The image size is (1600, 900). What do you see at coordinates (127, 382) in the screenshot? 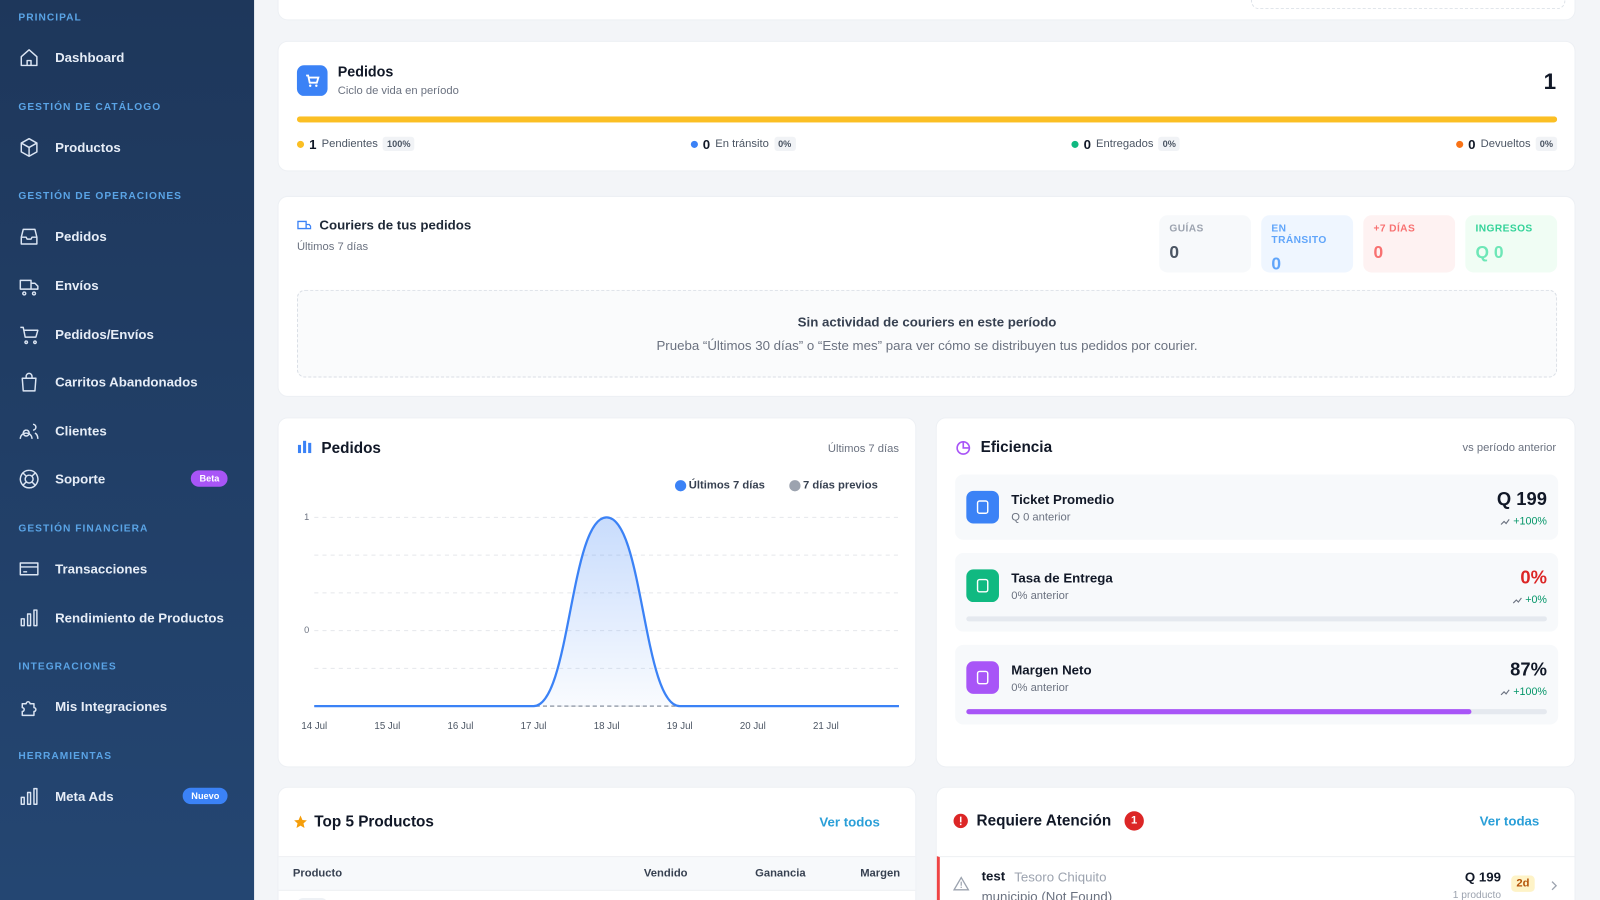
I see `nav-item: Carritos Abandonados` at bounding box center [127, 382].